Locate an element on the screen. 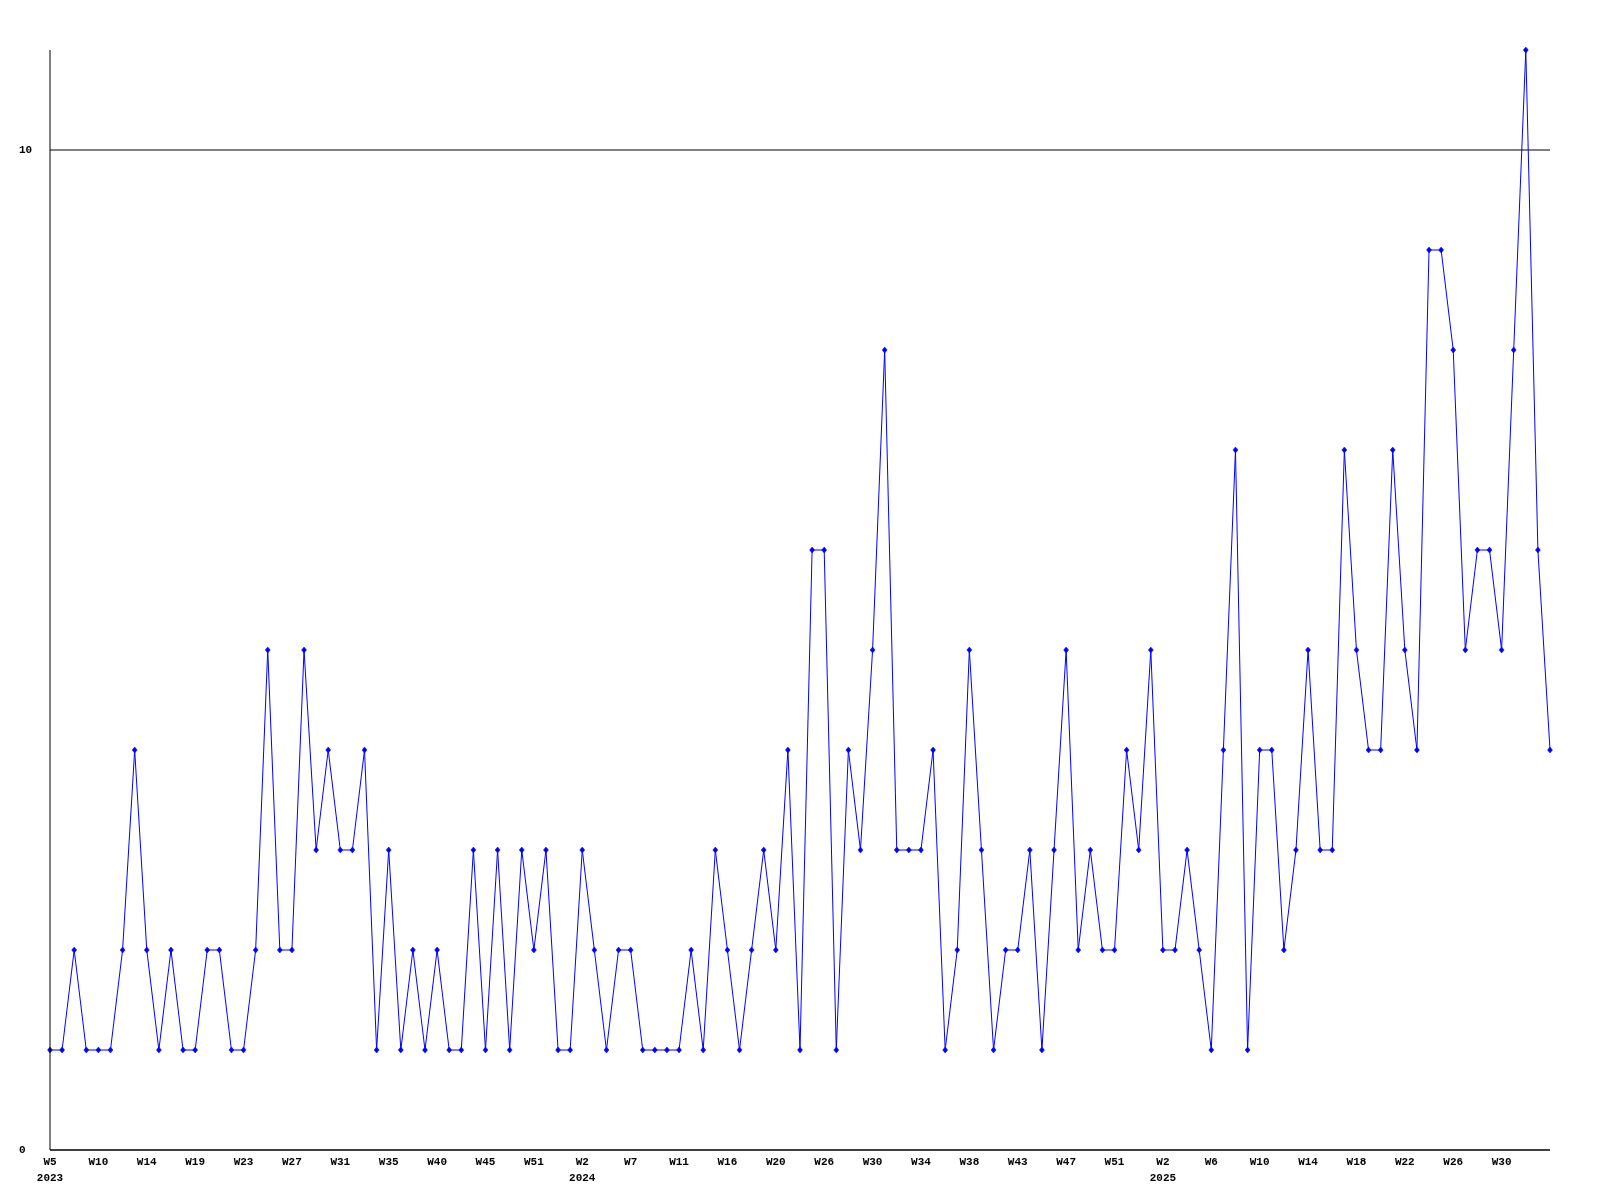 This screenshot has width=1600, height=1200. x-tick-label: W40 is located at coordinates (437, 1162).